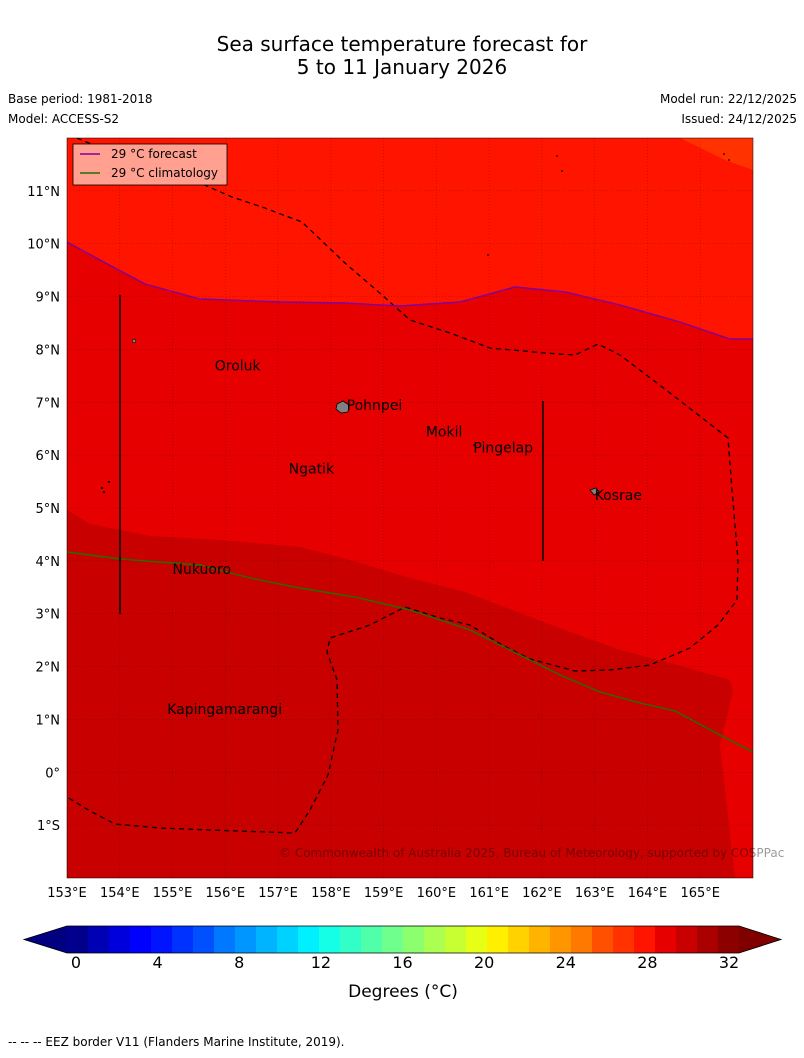  I want to click on longitude-tick-label: 156°E, so click(226, 893).